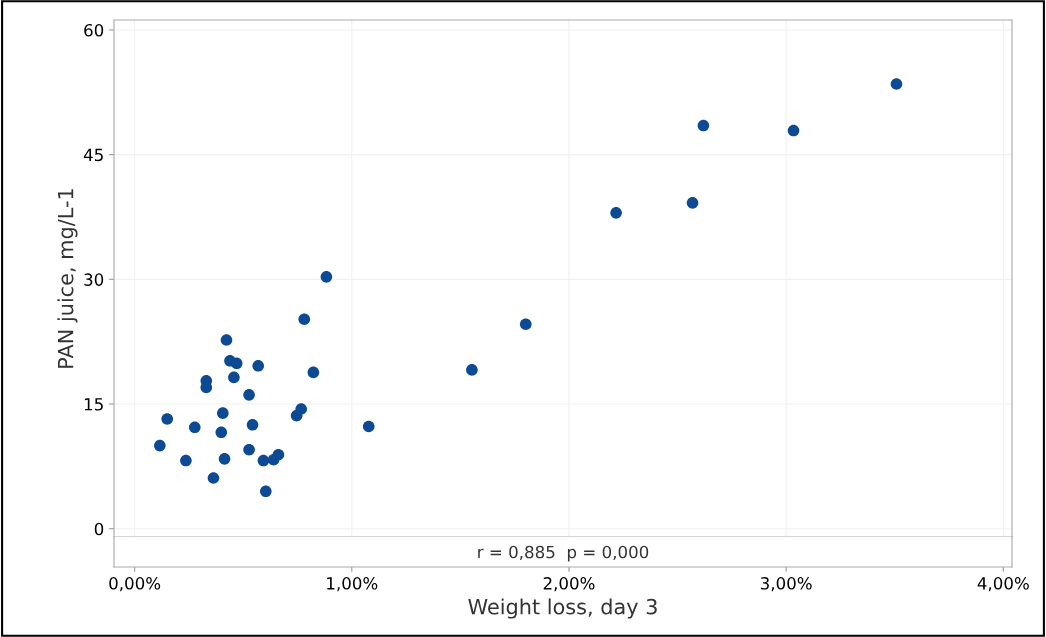 The image size is (1046, 637). I want to click on x-tick-label: 4,00%, so click(1003, 584).